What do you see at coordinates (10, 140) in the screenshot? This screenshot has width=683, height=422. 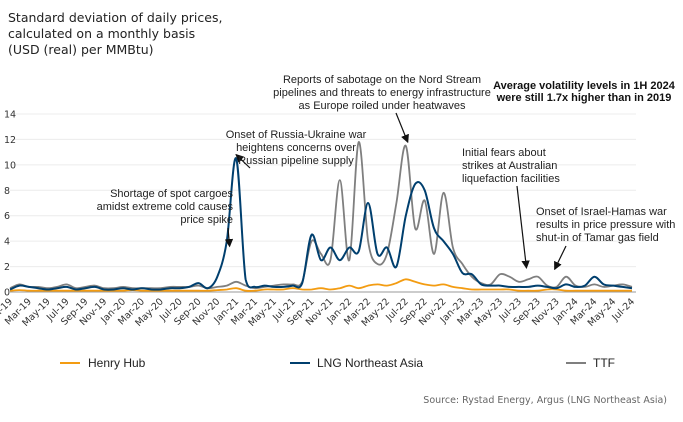 I see `y-tick-label: 12` at bounding box center [10, 140].